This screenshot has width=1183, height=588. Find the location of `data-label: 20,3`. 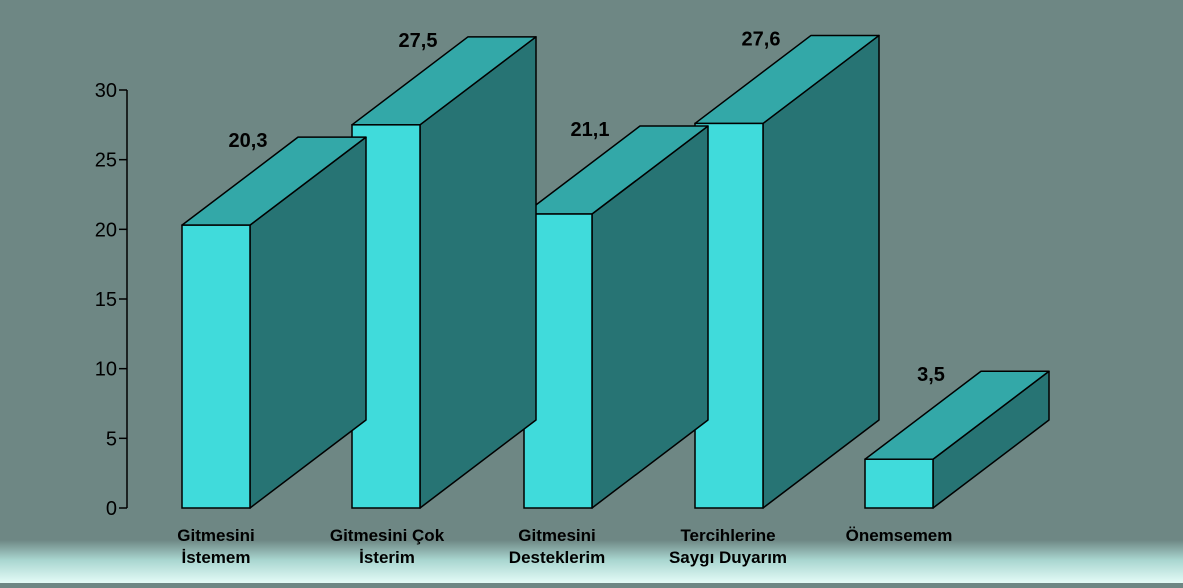

data-label: 20,3 is located at coordinates (248, 141).